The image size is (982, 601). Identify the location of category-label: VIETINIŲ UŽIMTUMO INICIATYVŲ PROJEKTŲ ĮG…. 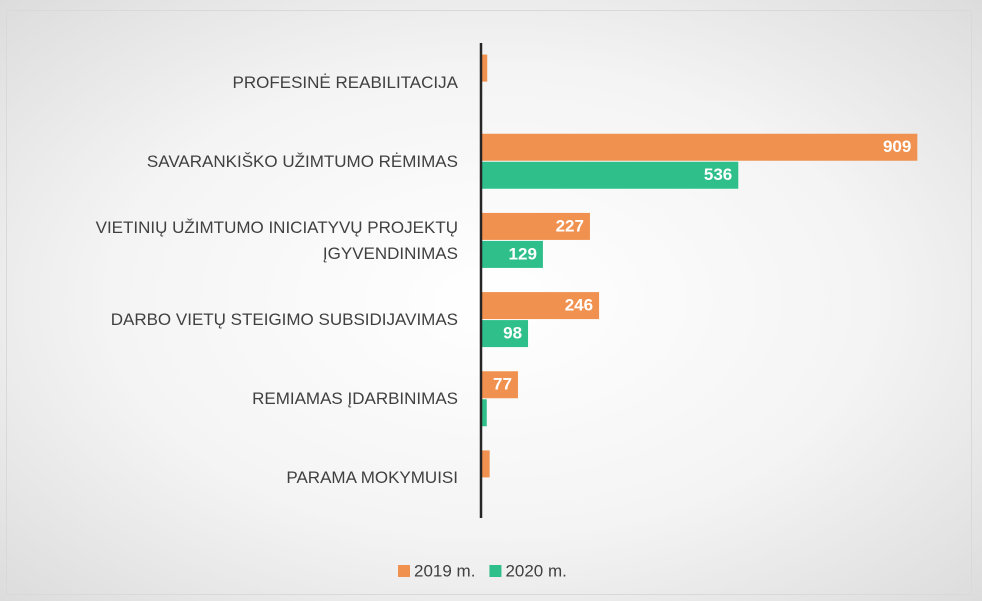
(276, 240).